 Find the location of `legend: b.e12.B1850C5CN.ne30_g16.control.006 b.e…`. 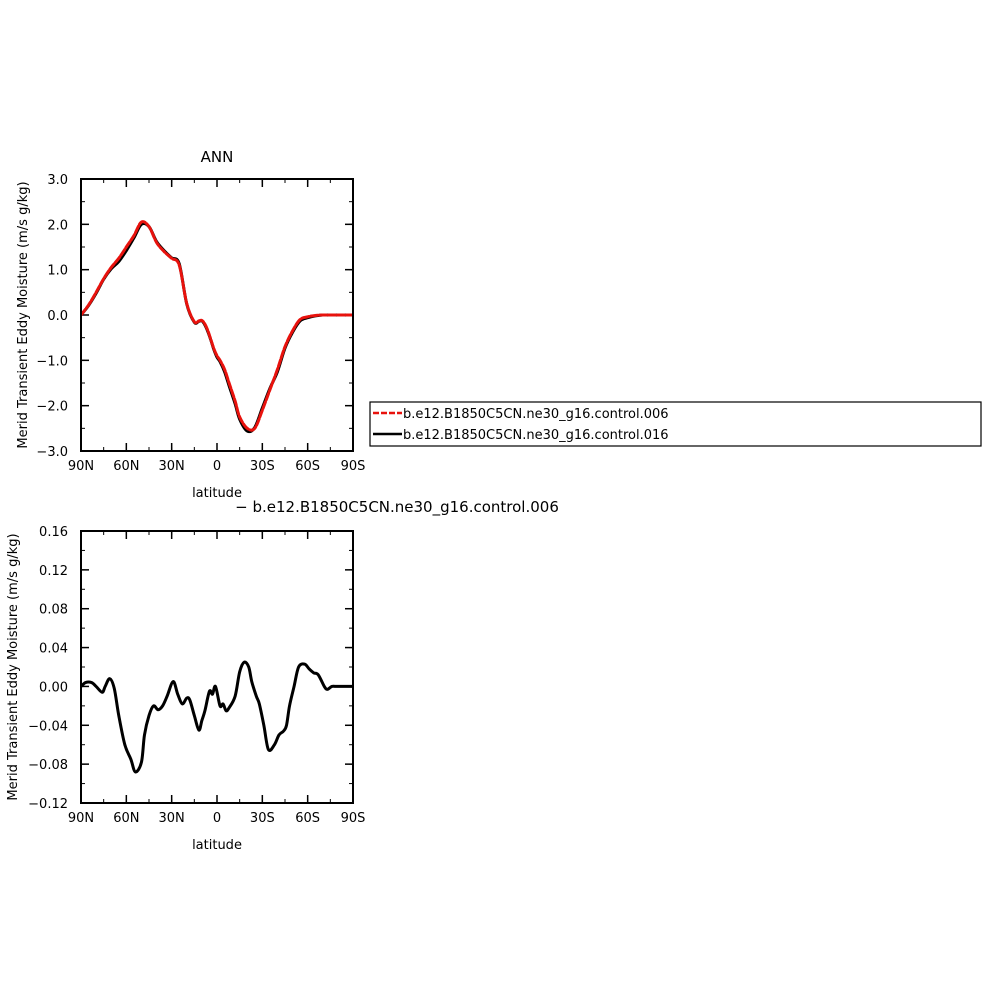

legend: b.e12.B1850C5CN.ne30_g16.control.006 b.e… is located at coordinates (675, 424).